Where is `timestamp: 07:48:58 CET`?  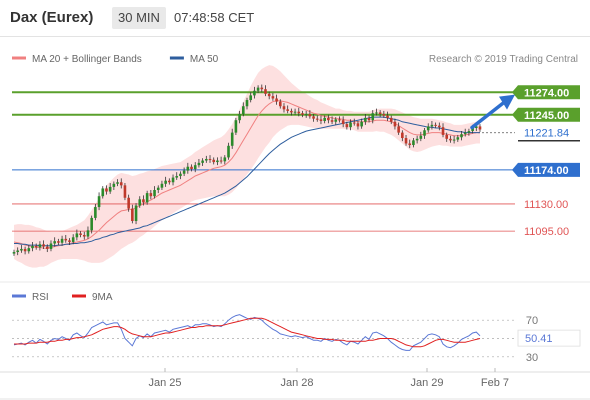 timestamp: 07:48:58 CET is located at coordinates (214, 17).